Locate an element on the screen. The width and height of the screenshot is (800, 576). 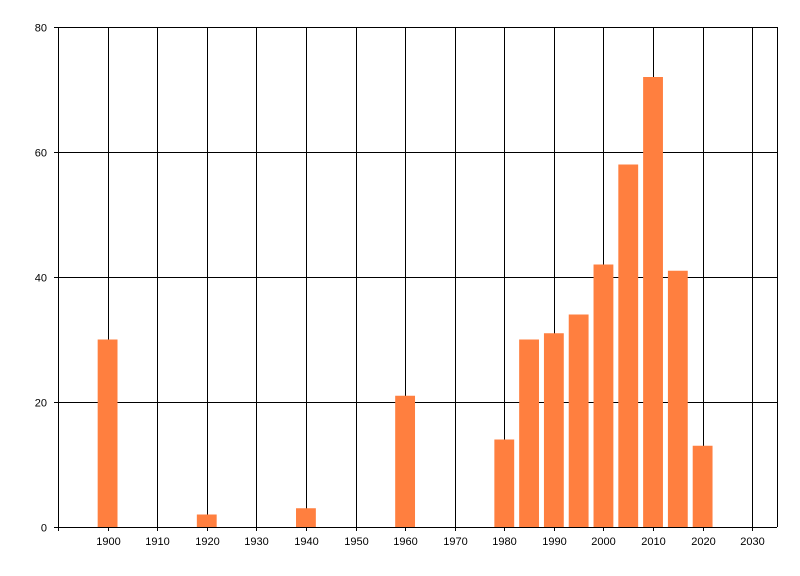
x-tick-label: 2030 is located at coordinates (752, 542).